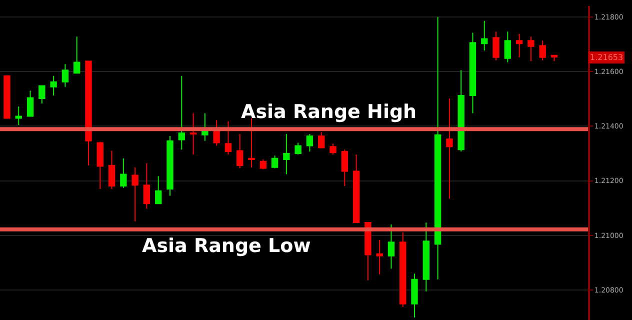 The width and height of the screenshot is (632, 320). What do you see at coordinates (329, 112) in the screenshot?
I see `ref-line-label: Asia Range High` at bounding box center [329, 112].